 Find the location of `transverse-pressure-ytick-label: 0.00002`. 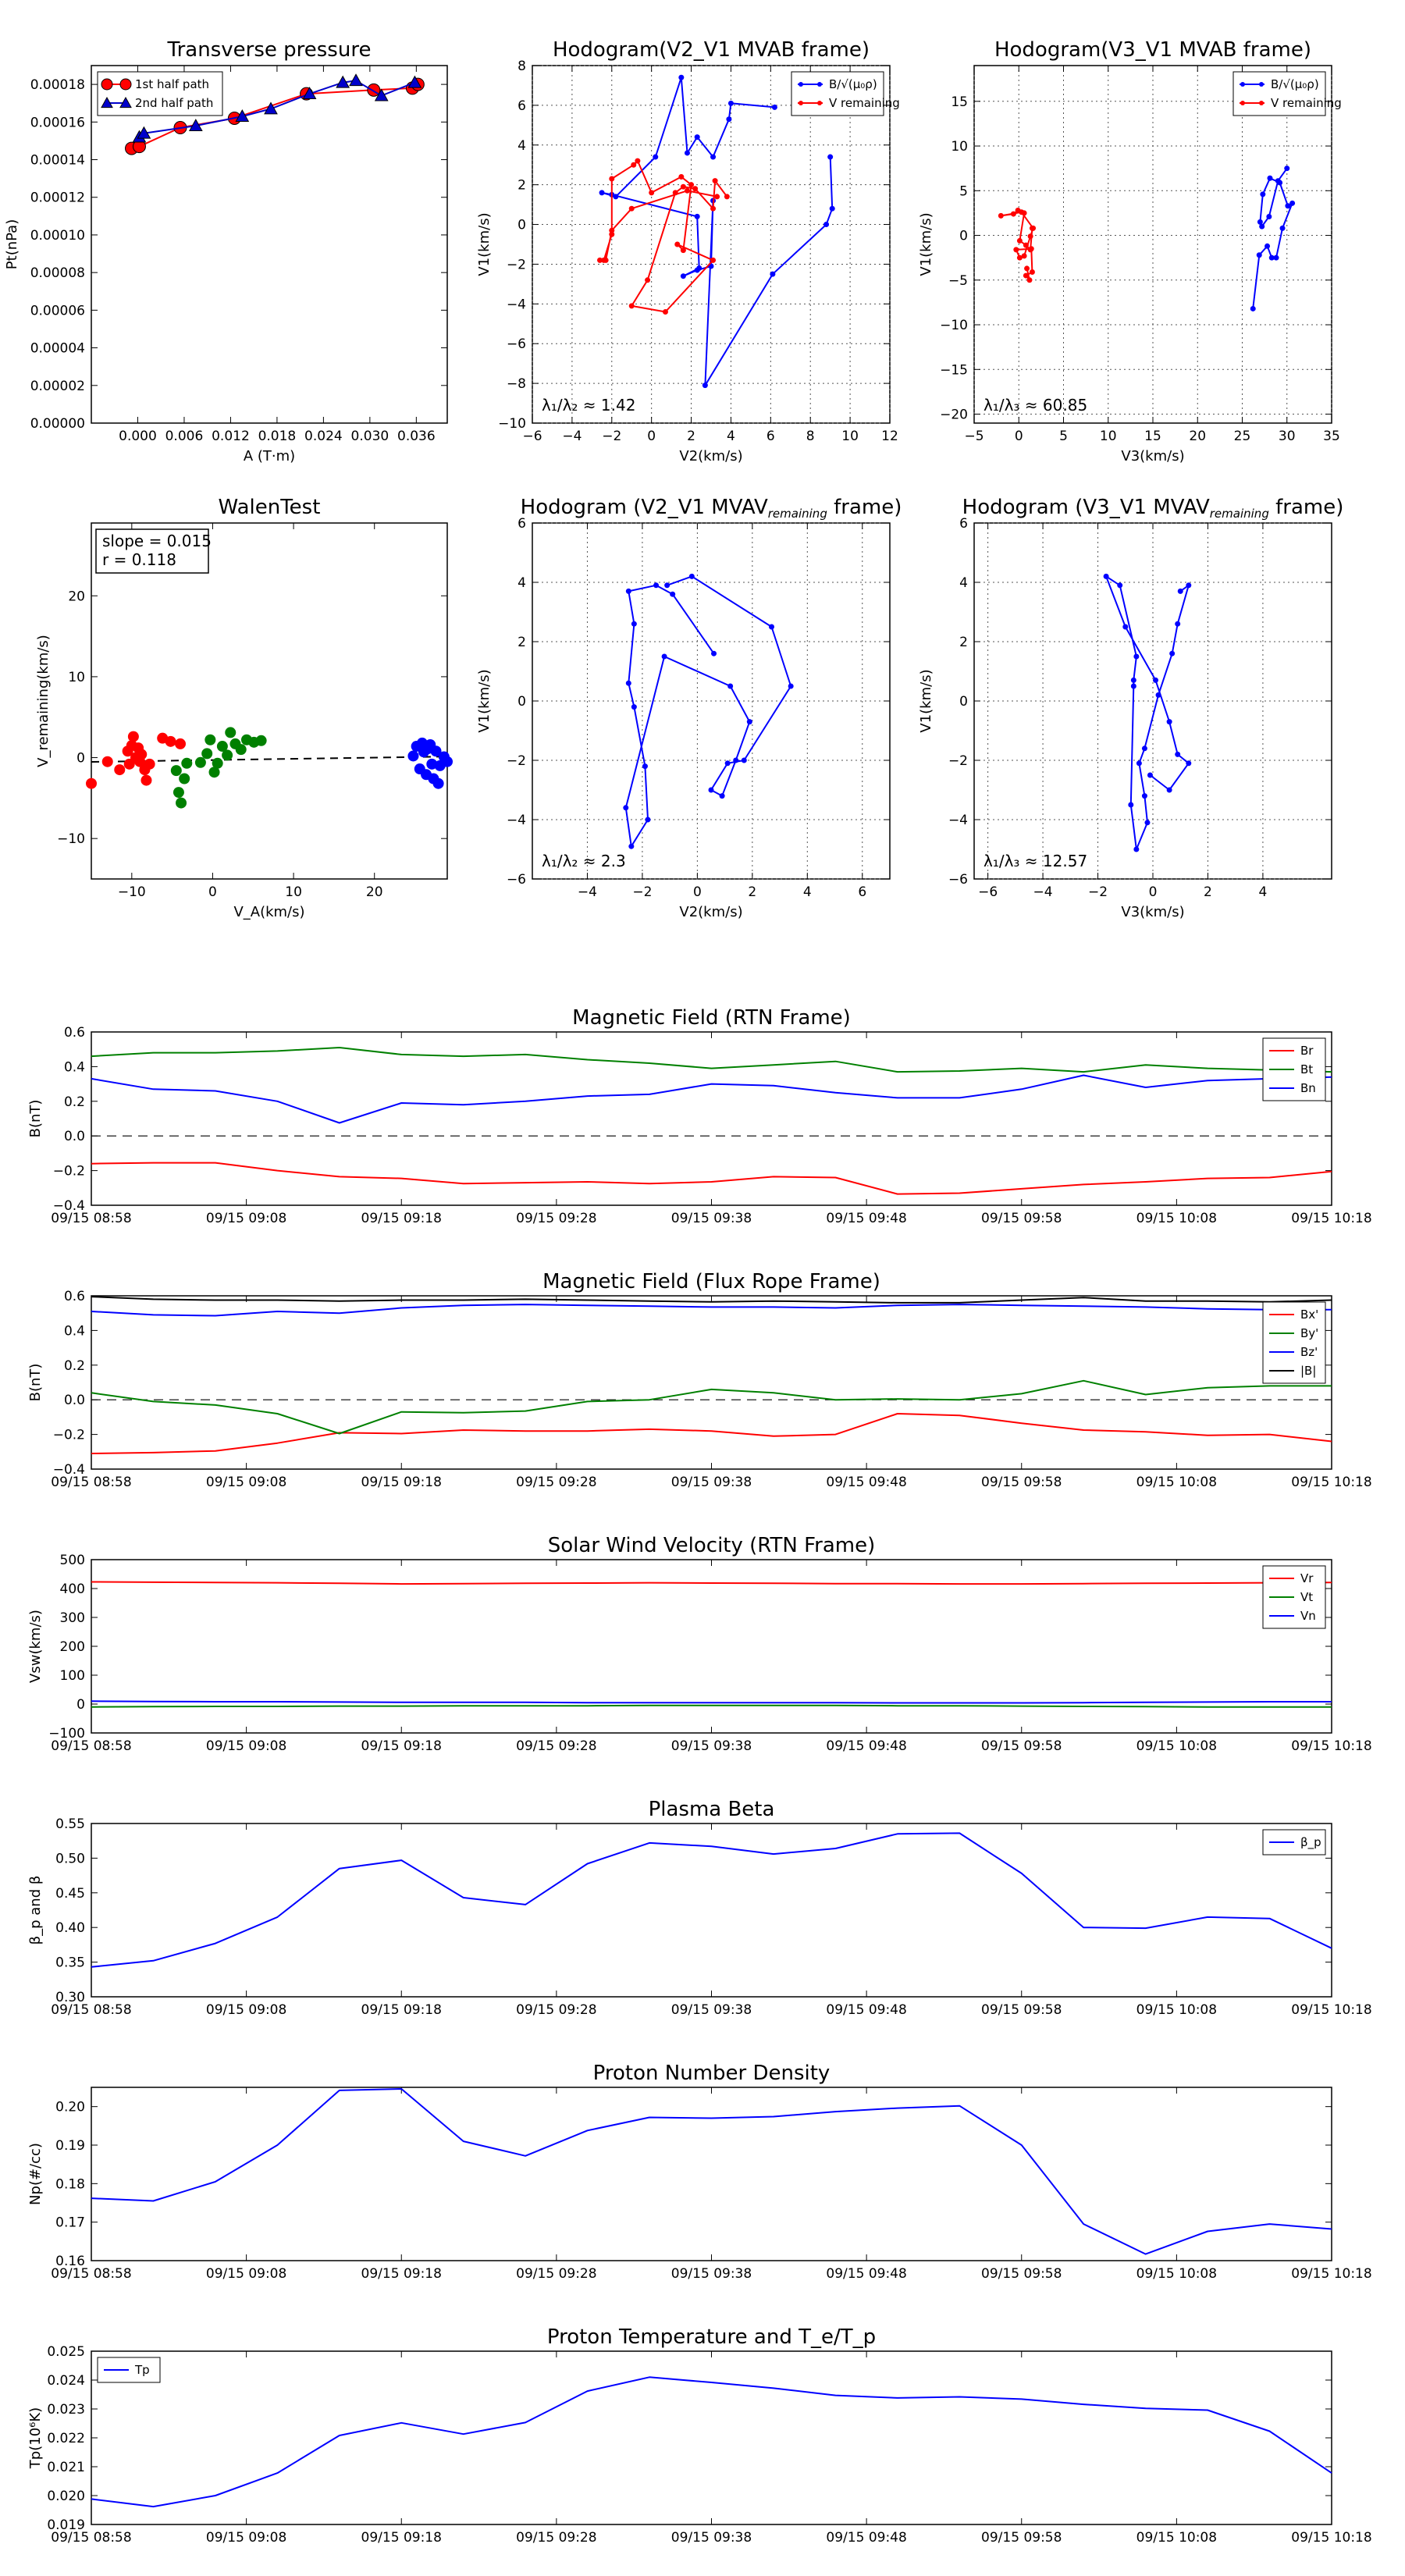

transverse-pressure-ytick-label: 0.00002 is located at coordinates (57, 386).